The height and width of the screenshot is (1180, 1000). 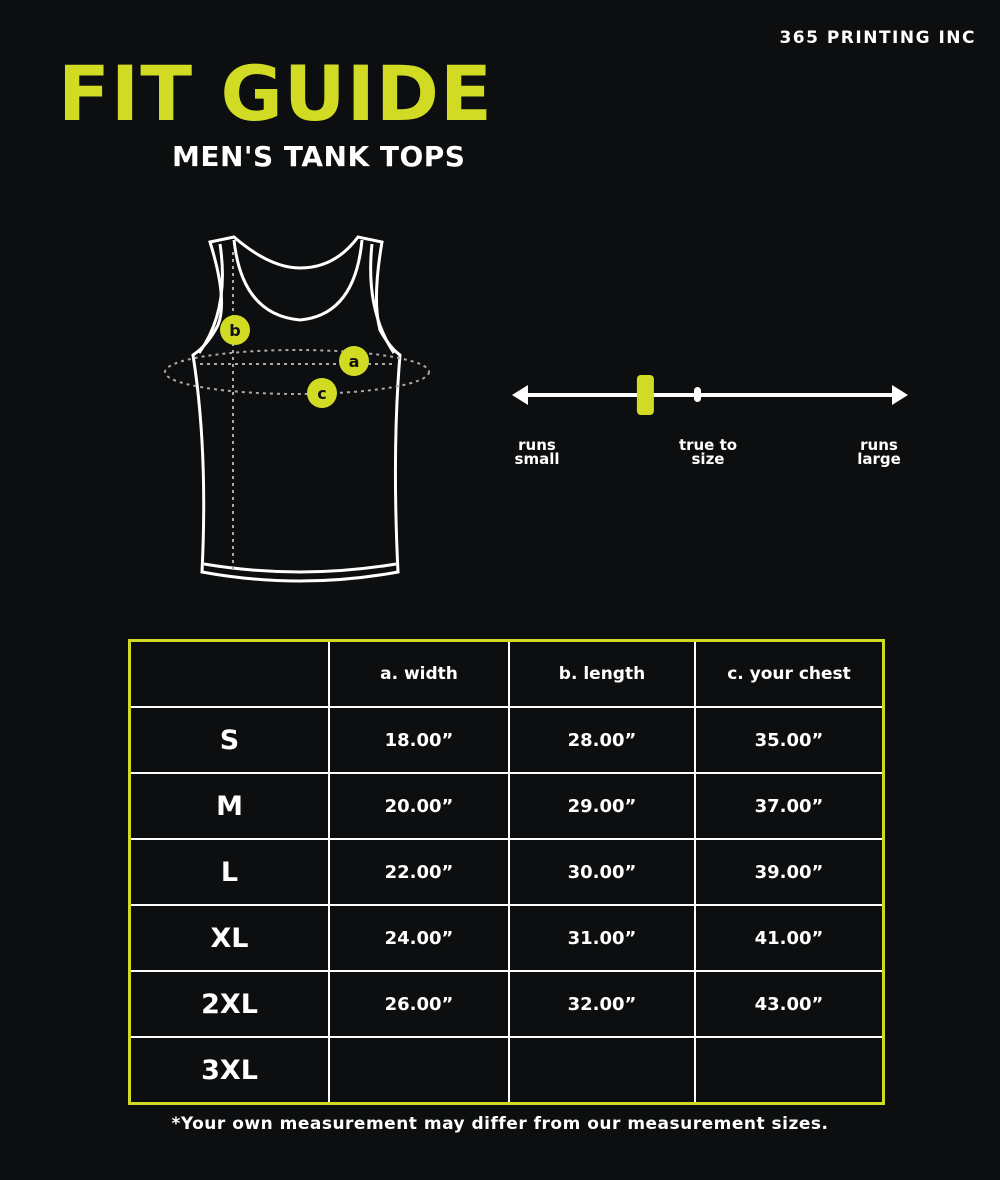 I want to click on measurement-cell: 26.00”, so click(x=419, y=1004).